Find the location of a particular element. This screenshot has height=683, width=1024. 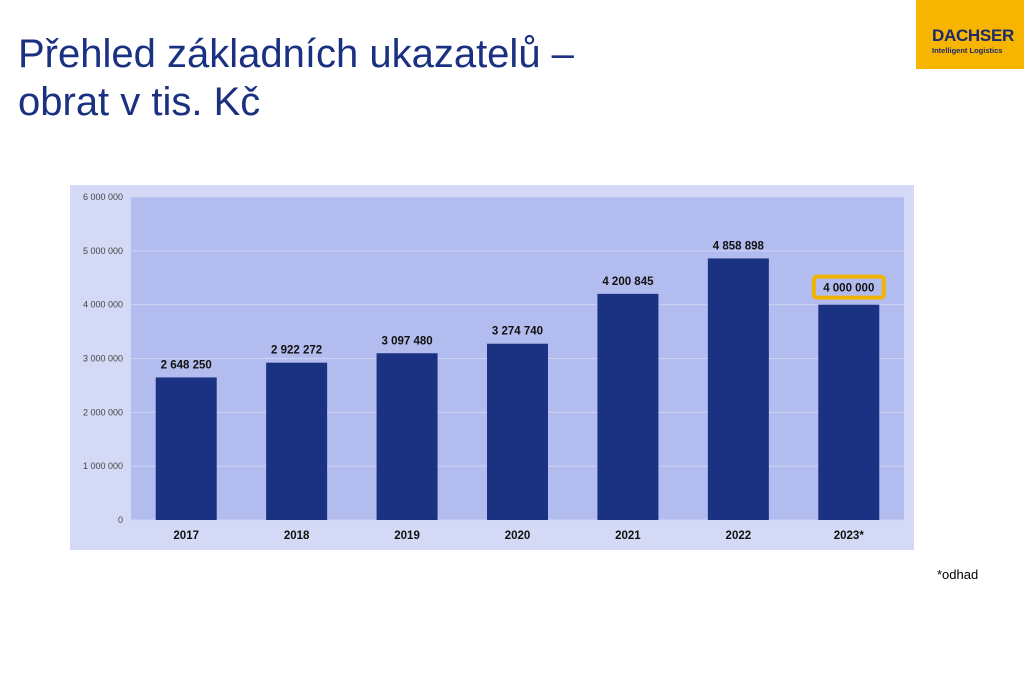

y-tick-label: 0 is located at coordinates (120, 520).